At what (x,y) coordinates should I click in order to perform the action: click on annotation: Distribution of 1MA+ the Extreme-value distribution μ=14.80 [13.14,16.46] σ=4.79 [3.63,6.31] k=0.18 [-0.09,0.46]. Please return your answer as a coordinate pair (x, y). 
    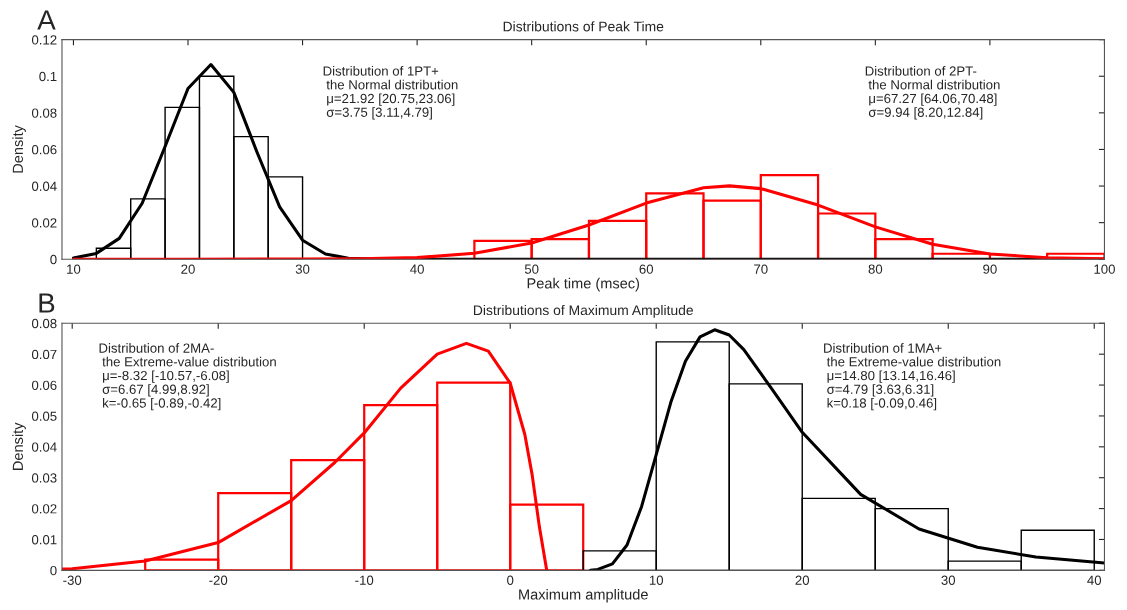
    Looking at the image, I should click on (912, 377).